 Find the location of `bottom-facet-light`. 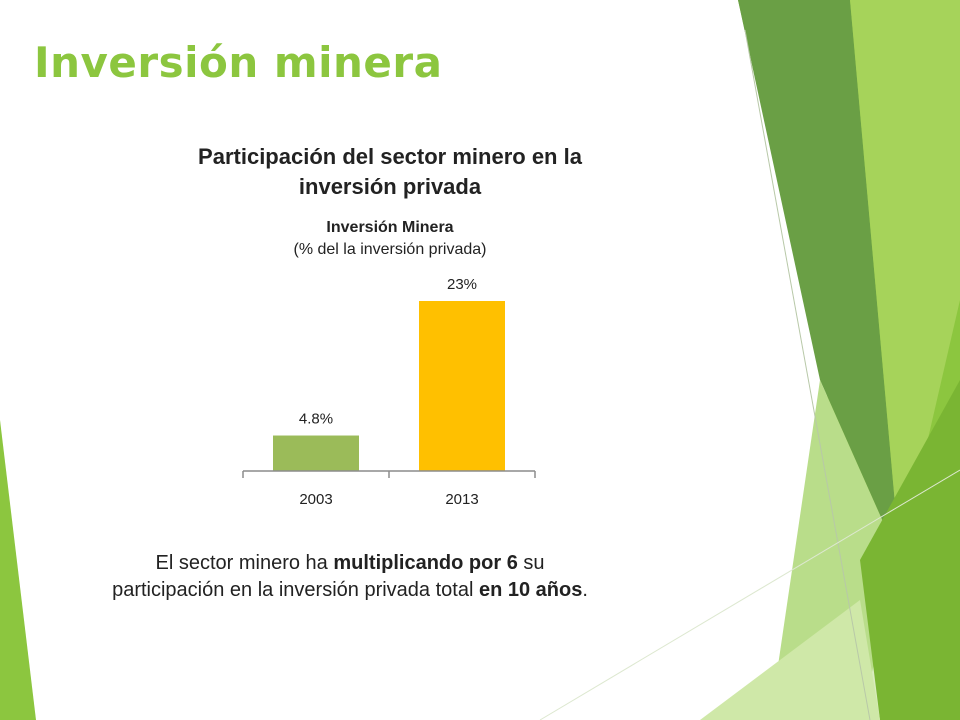

bottom-facet-light is located at coordinates (790, 660).